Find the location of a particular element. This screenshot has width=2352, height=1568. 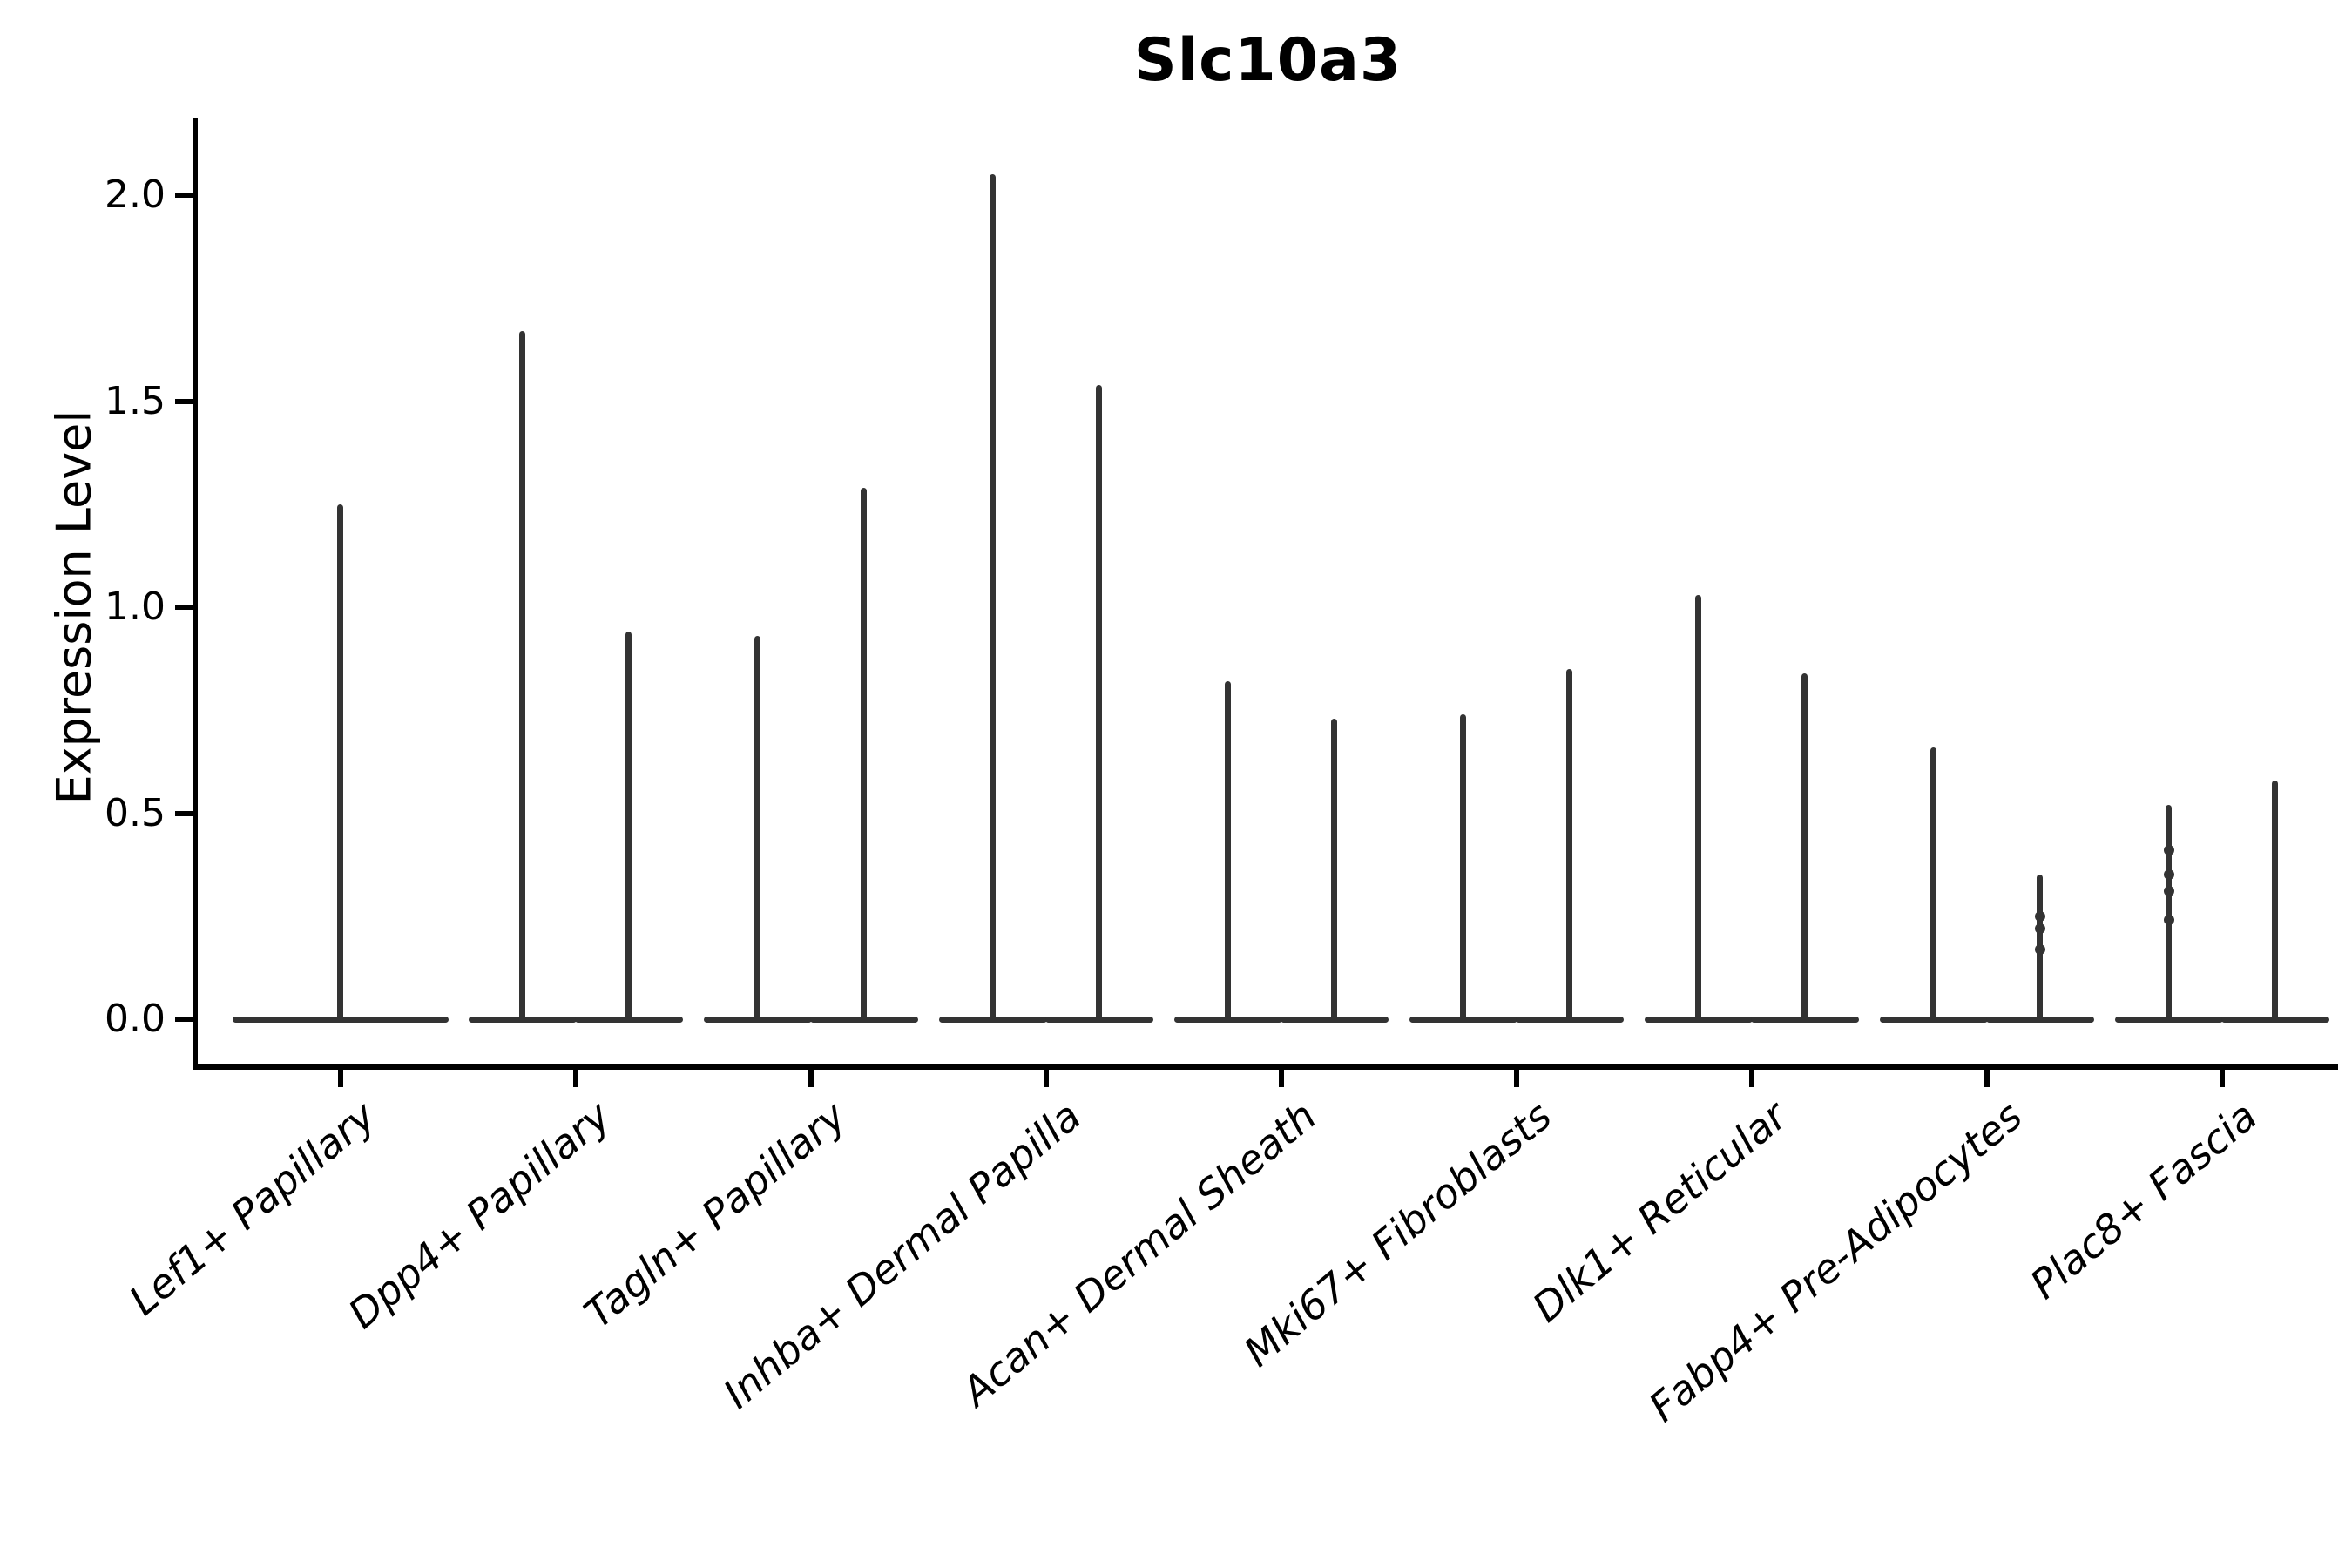

x-tick-label: Dlk1+ Reticular is located at coordinates (1659, 1212).